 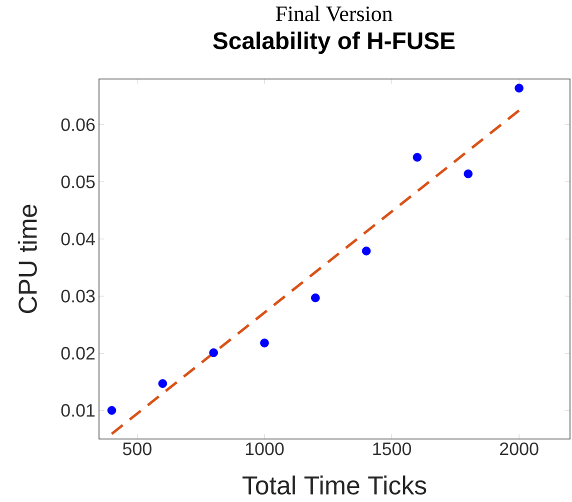 I want to click on x-tick-label: 2000, so click(x=519, y=449).